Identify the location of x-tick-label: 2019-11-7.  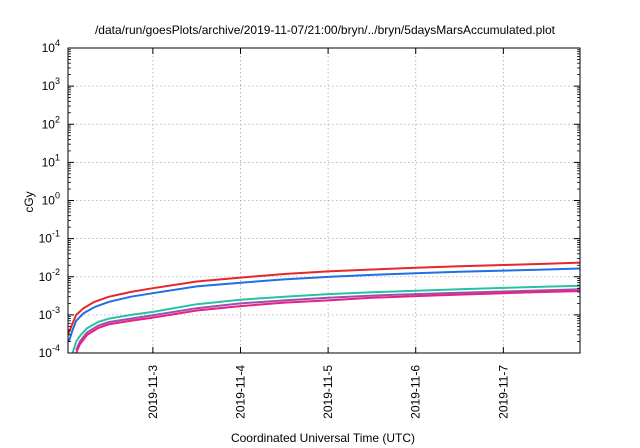
(503, 392).